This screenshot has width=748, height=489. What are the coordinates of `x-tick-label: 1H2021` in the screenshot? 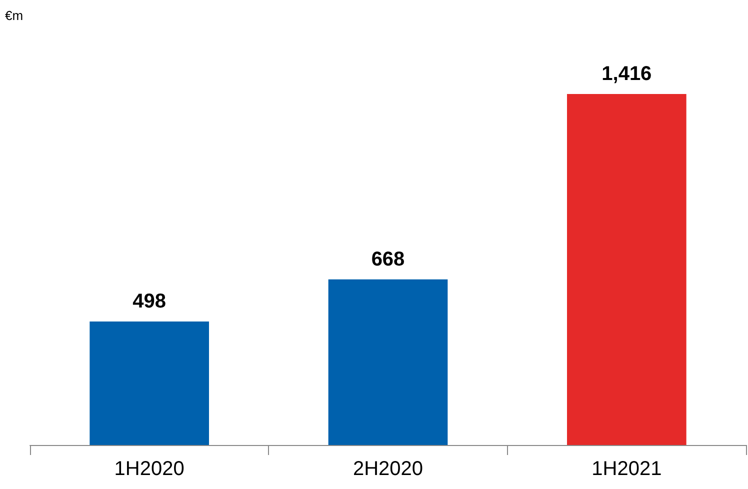 It's located at (627, 469).